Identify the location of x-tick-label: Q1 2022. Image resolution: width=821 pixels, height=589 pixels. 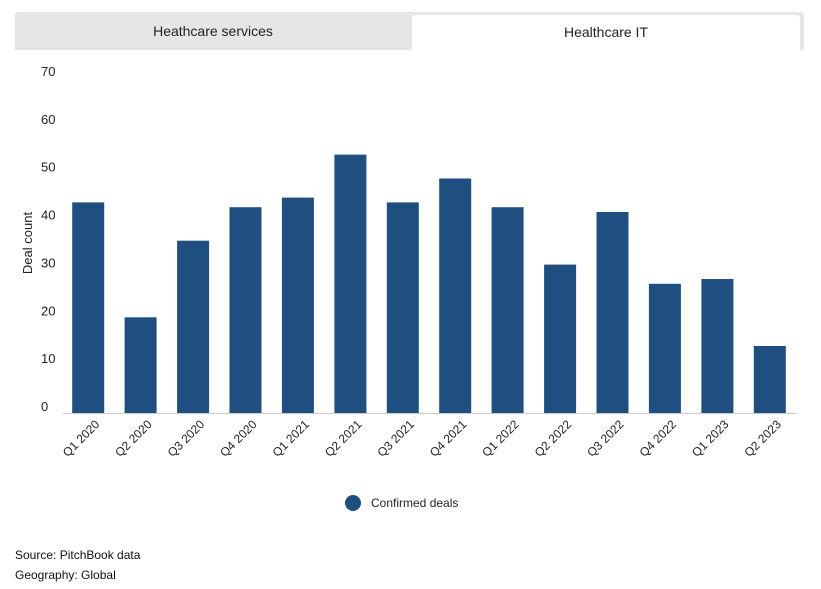
(500, 438).